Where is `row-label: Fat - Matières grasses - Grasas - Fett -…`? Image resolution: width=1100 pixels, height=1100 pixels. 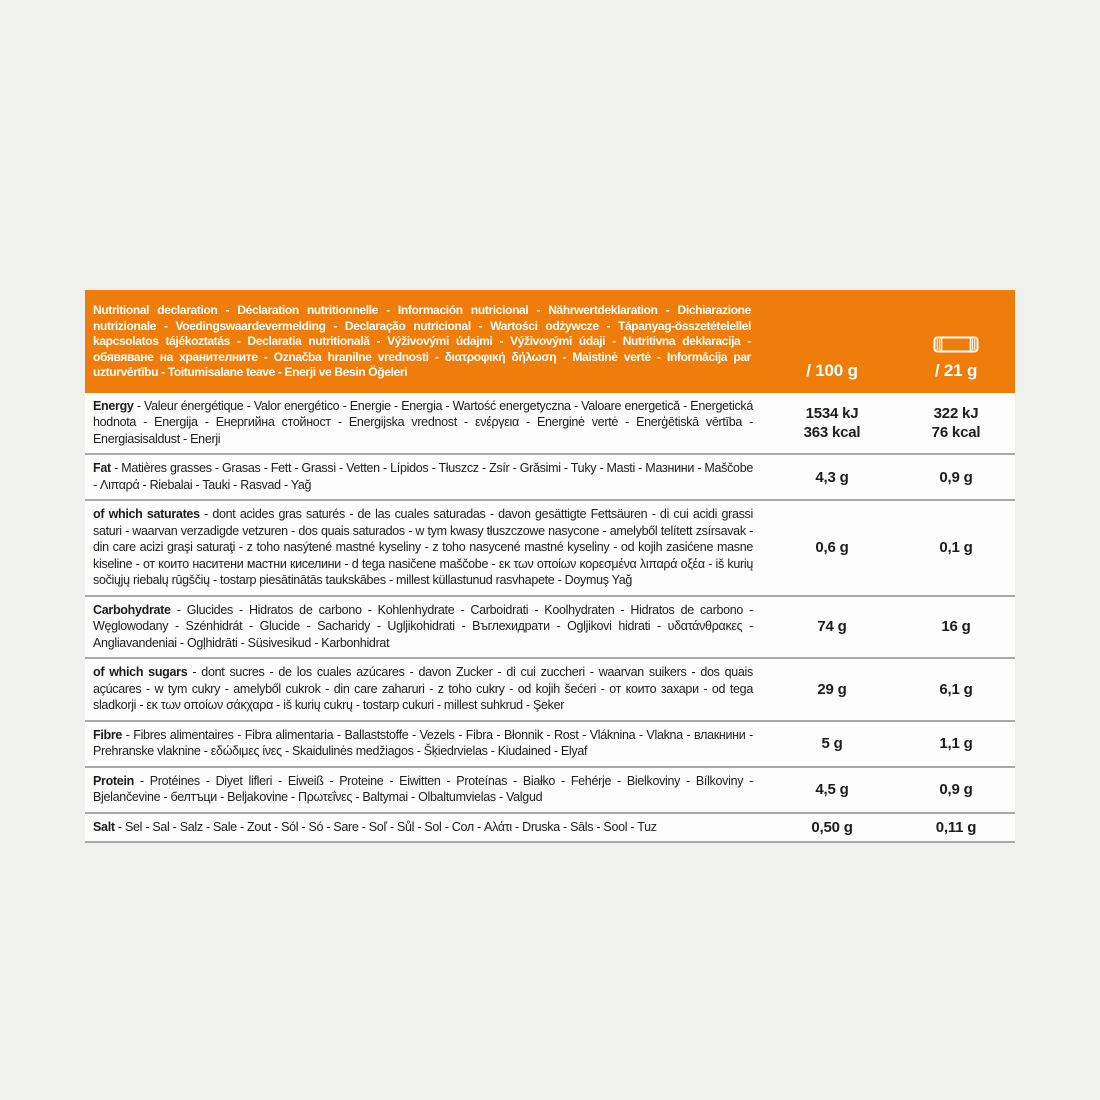 row-label: Fat - Matières grasses - Grasas - Fett -… is located at coordinates (426, 477).